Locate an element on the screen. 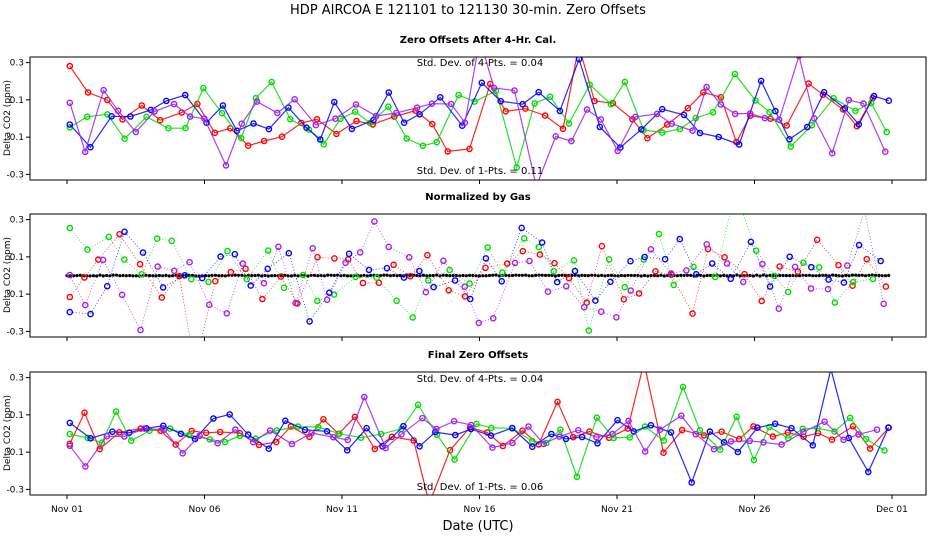  y-tick-label: -0.3 is located at coordinates (15, 490).